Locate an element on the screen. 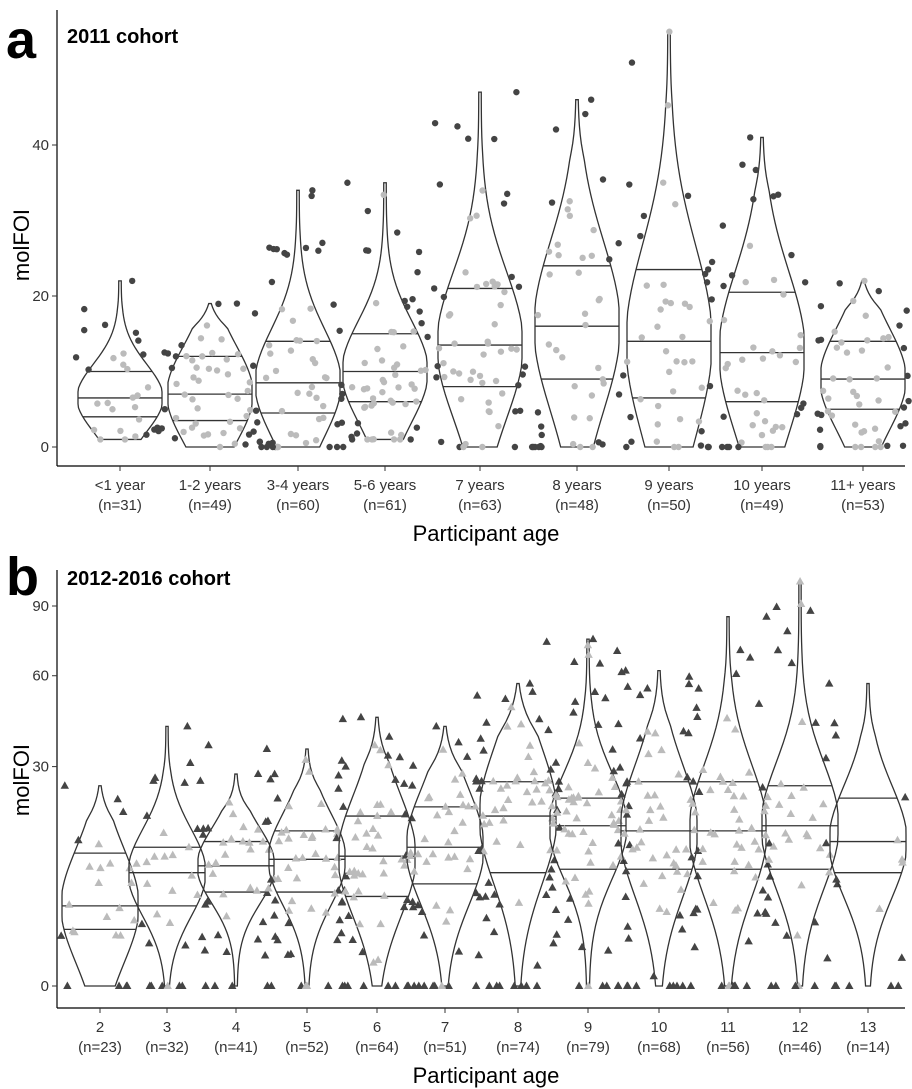 This screenshot has width=912, height=1089. x-tick-label: 10 years is located at coordinates (762, 485).